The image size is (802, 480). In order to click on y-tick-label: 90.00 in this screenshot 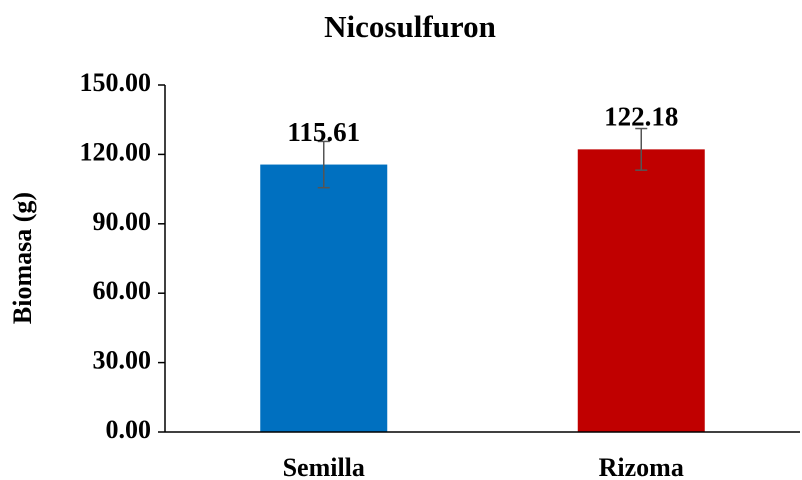, I will do `click(122, 221)`.